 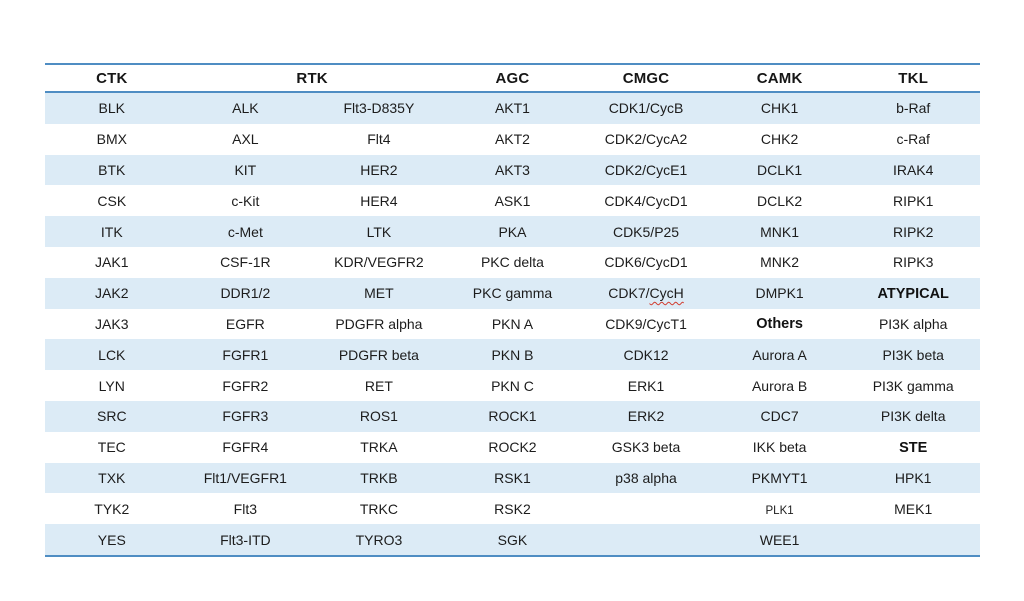 What do you see at coordinates (245, 540) in the screenshot?
I see `table-cell: Flt3-ITD` at bounding box center [245, 540].